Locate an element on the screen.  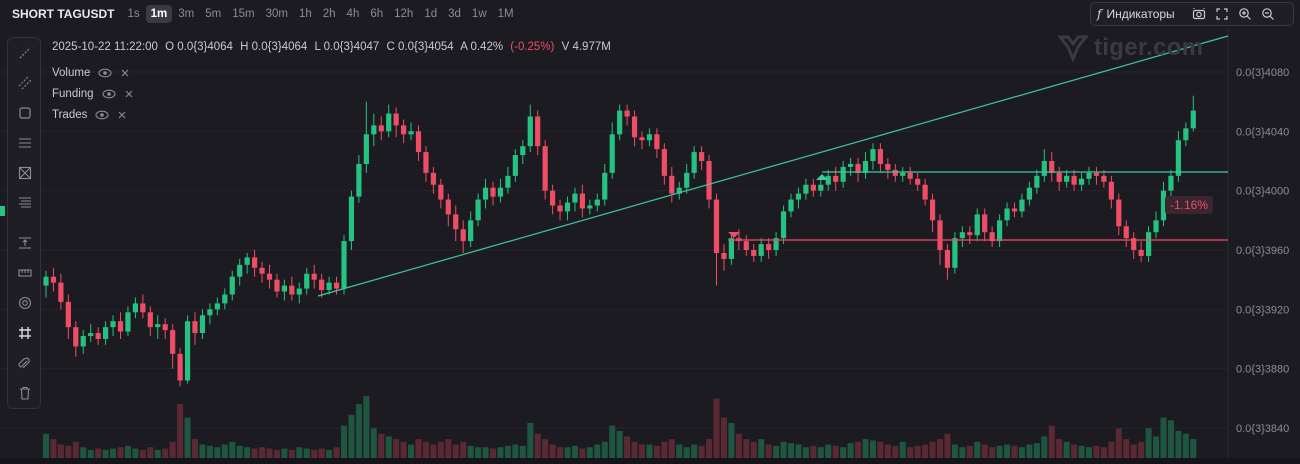
timeframe-4h: 4h is located at coordinates (353, 14).